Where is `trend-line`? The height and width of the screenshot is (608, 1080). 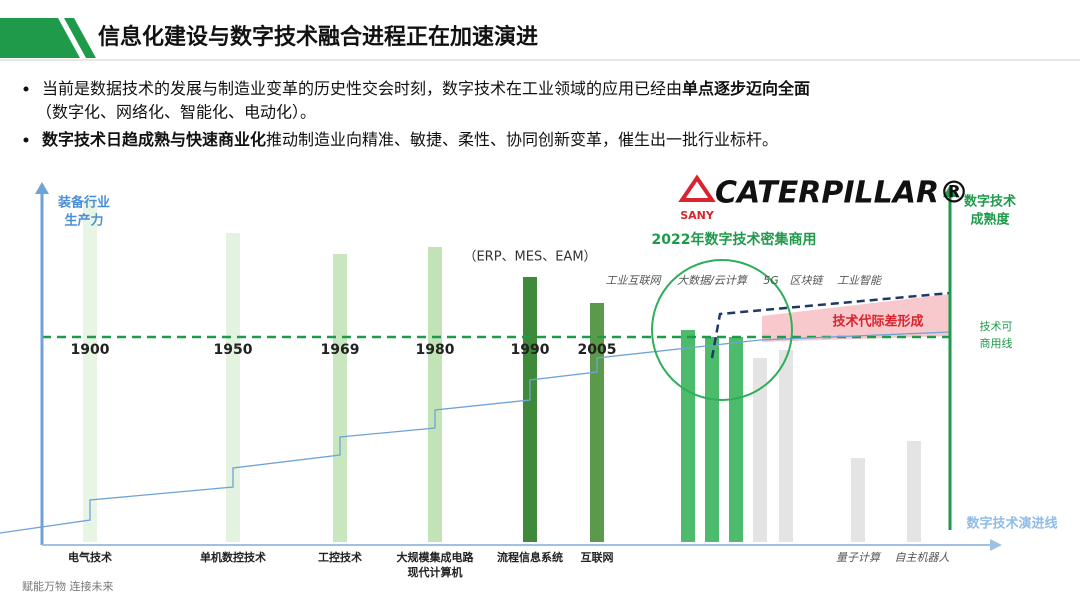
trend-line is located at coordinates (830, 325).